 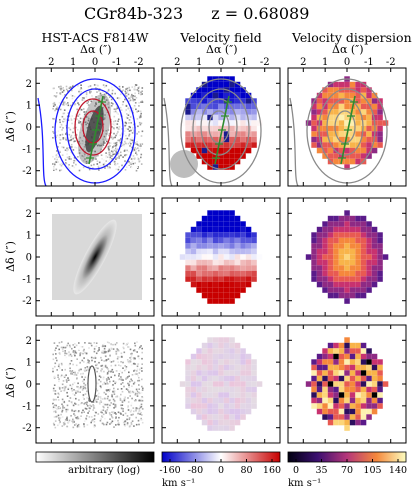 I want to click on x-tick-label: 0, so click(x=221, y=62).